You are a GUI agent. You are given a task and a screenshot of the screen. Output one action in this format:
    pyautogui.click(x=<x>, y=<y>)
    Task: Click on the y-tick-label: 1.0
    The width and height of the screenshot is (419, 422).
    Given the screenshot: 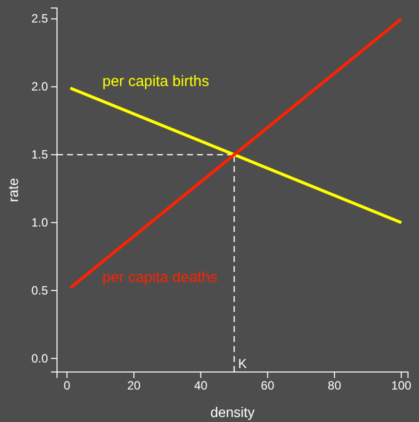 What is the action you would take?
    pyautogui.click(x=39, y=222)
    